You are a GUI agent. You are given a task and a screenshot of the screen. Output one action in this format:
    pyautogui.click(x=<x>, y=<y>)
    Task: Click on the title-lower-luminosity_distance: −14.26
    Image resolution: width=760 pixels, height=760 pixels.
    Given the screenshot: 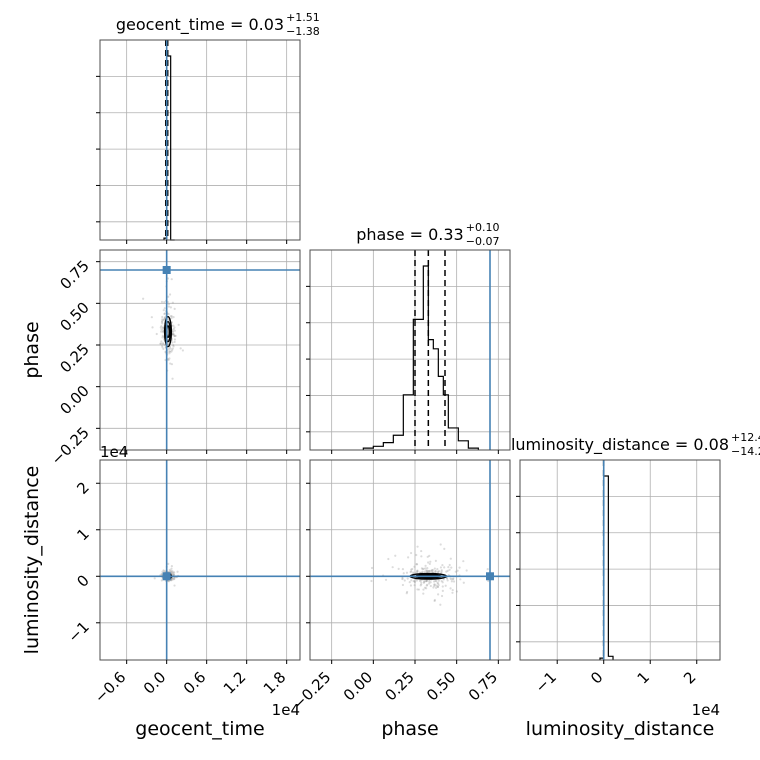 What is the action you would take?
    pyautogui.click(x=745, y=451)
    